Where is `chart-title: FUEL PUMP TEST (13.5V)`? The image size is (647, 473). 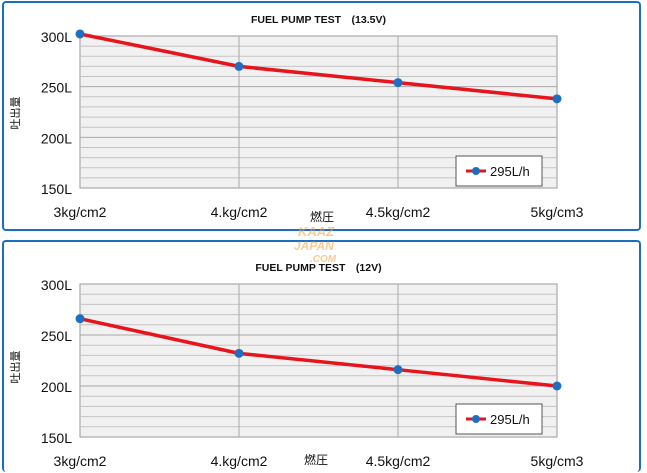 chart-title: FUEL PUMP TEST (13.5V) is located at coordinates (318, 20).